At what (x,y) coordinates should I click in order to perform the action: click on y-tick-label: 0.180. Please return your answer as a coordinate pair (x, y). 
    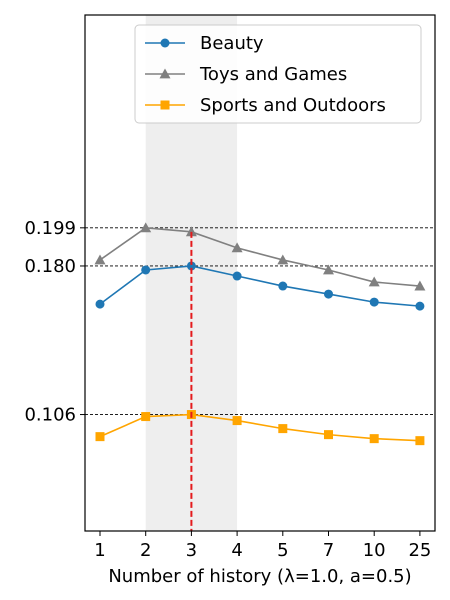
    Looking at the image, I should click on (50, 266).